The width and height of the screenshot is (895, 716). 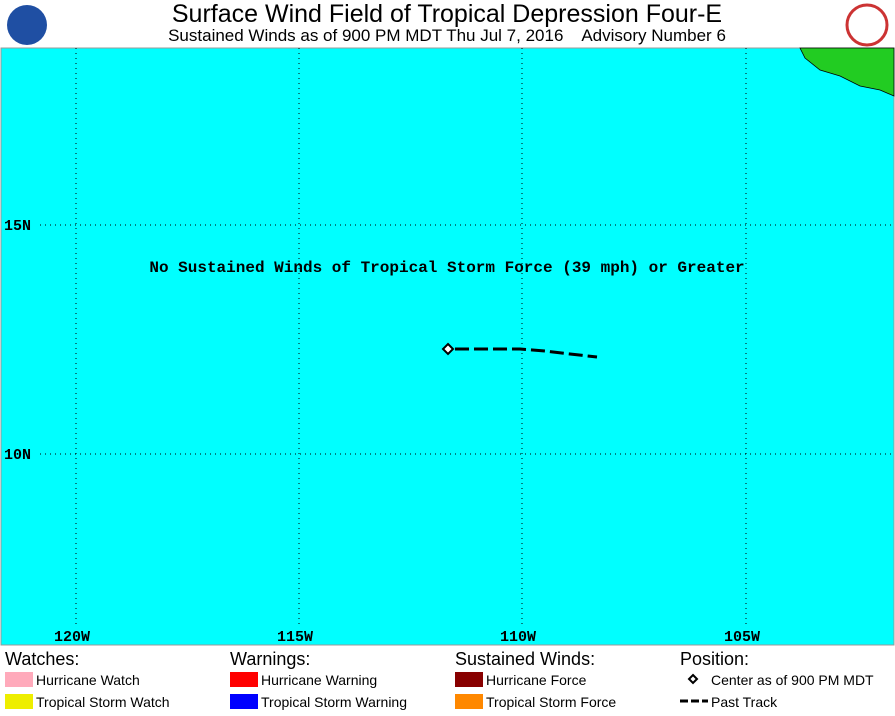 What do you see at coordinates (693, 679) in the screenshot?
I see `legend-symbol` at bounding box center [693, 679].